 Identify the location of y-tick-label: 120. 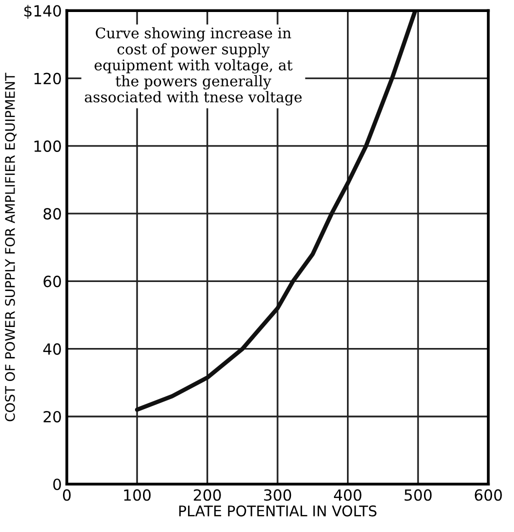
(47, 78).